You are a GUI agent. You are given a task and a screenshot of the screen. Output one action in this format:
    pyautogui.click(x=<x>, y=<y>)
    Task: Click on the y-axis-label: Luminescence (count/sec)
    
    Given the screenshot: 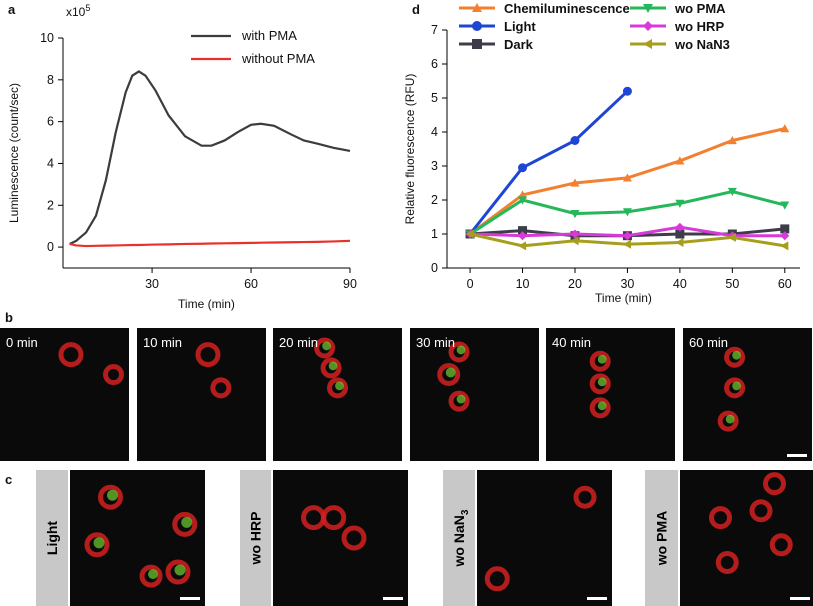 What is the action you would take?
    pyautogui.click(x=14, y=153)
    